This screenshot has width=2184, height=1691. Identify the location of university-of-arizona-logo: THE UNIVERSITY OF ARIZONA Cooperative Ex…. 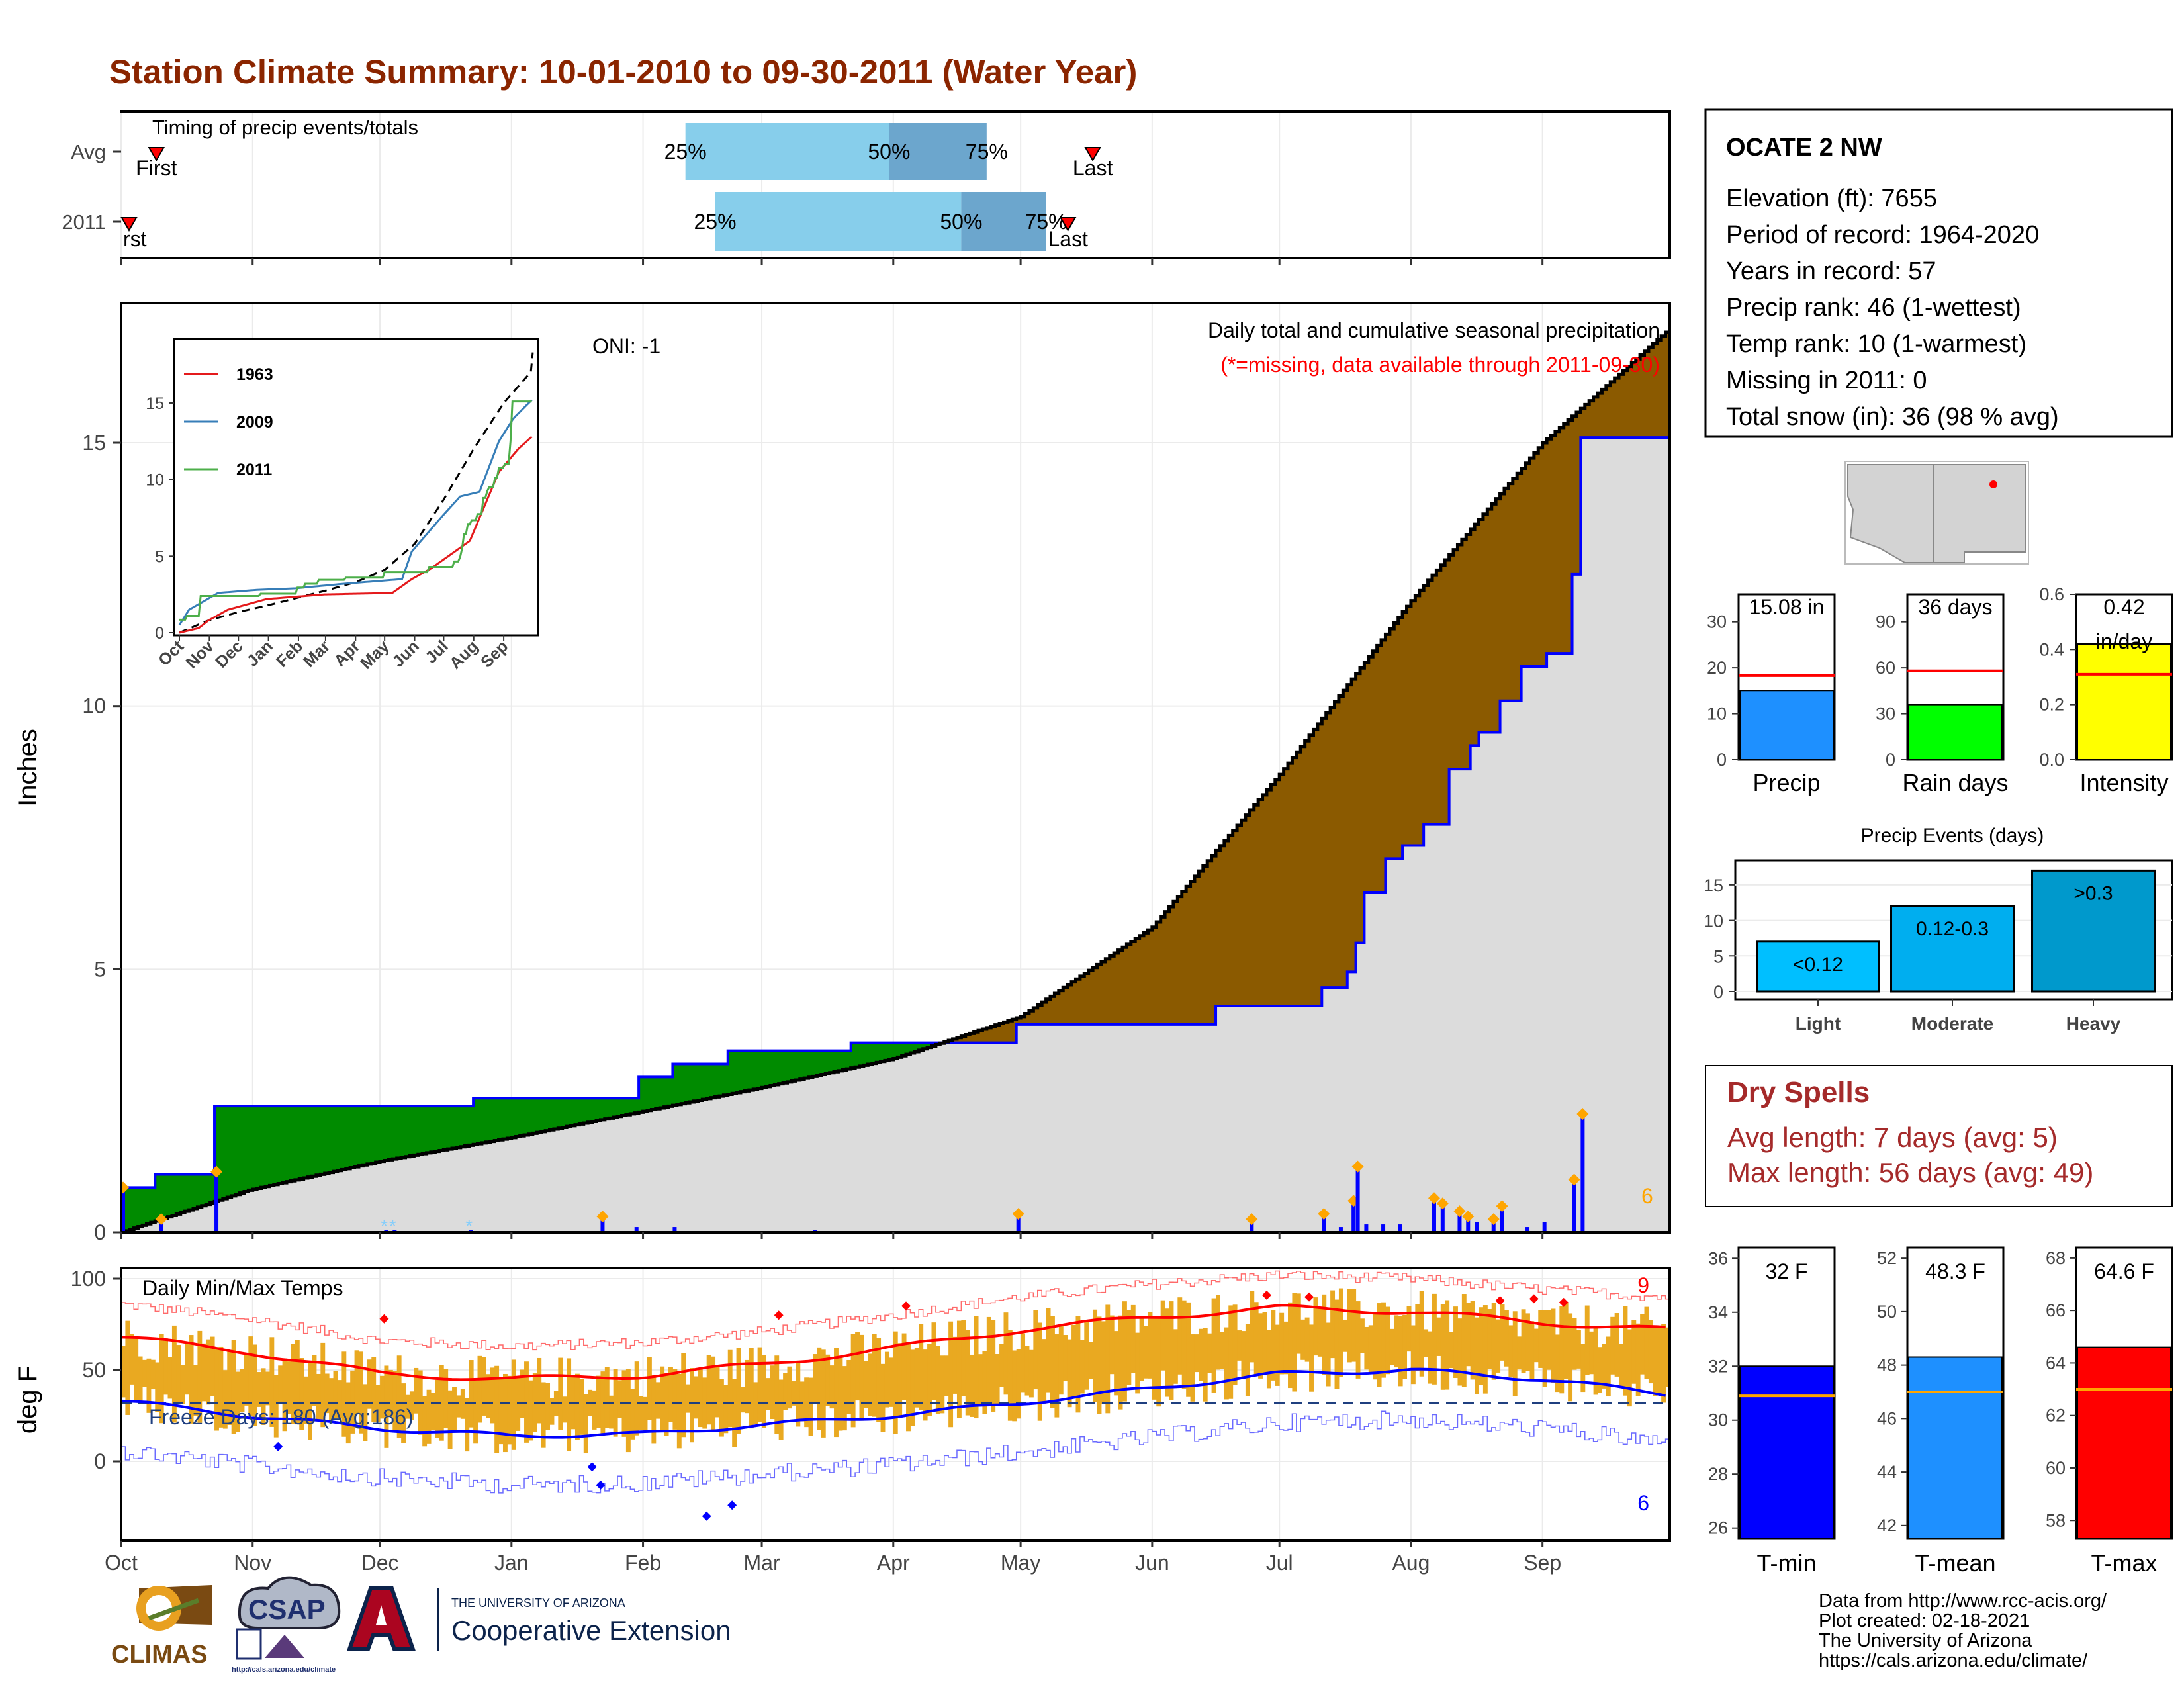
(538, 1619).